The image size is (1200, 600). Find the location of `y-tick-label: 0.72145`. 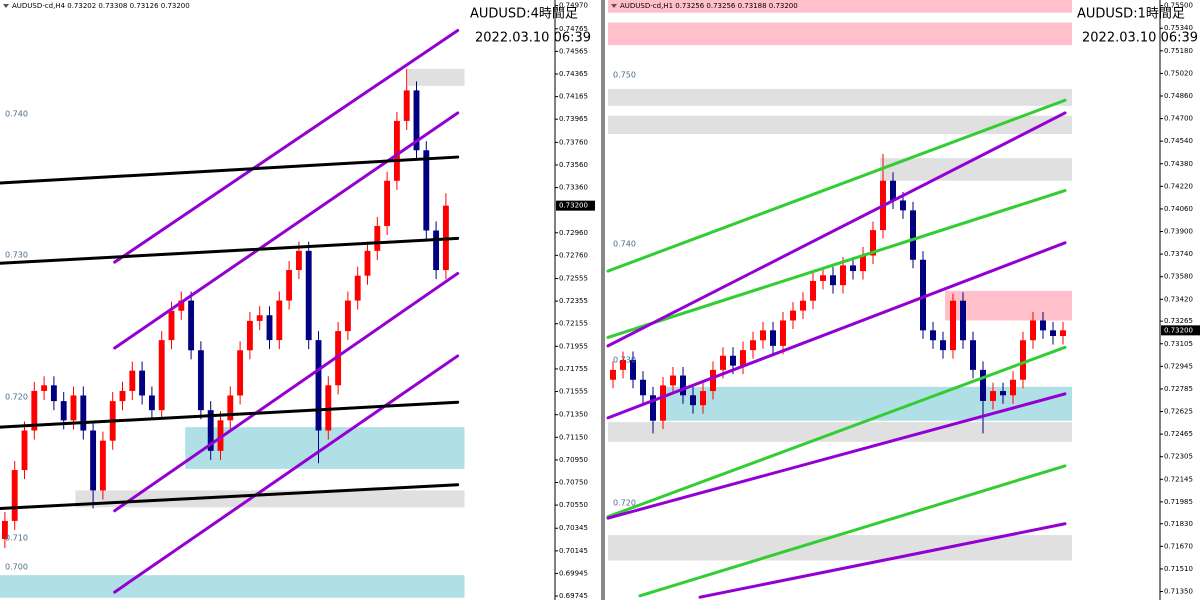

y-tick-label: 0.72145 is located at coordinates (1178, 479).